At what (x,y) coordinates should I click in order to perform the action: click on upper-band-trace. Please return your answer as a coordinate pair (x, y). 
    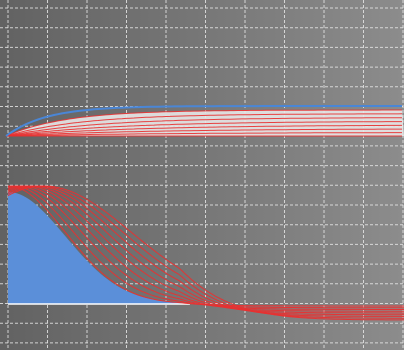
    Looking at the image, I should click on (204, 121).